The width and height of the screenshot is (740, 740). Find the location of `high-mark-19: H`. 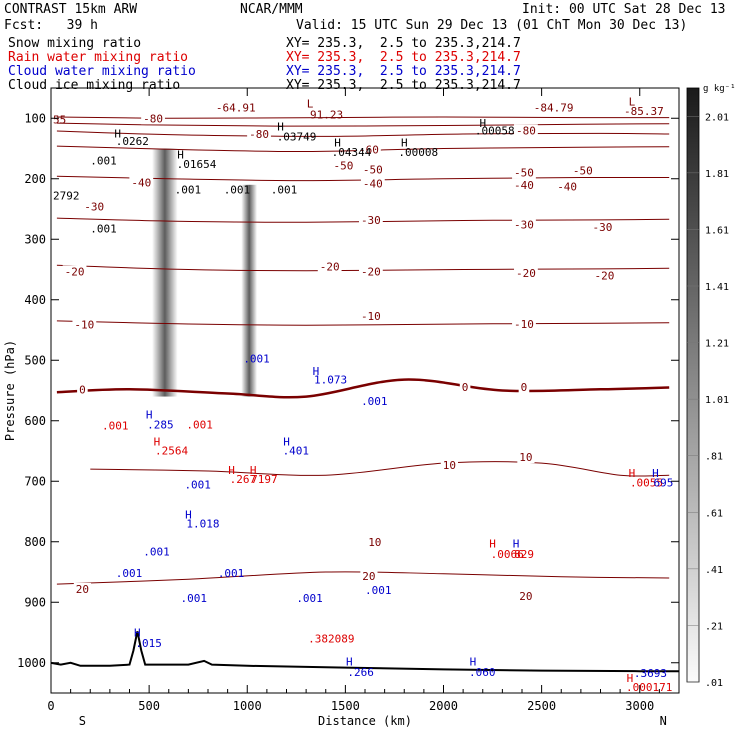

high-mark-19: H is located at coordinates (137, 633).